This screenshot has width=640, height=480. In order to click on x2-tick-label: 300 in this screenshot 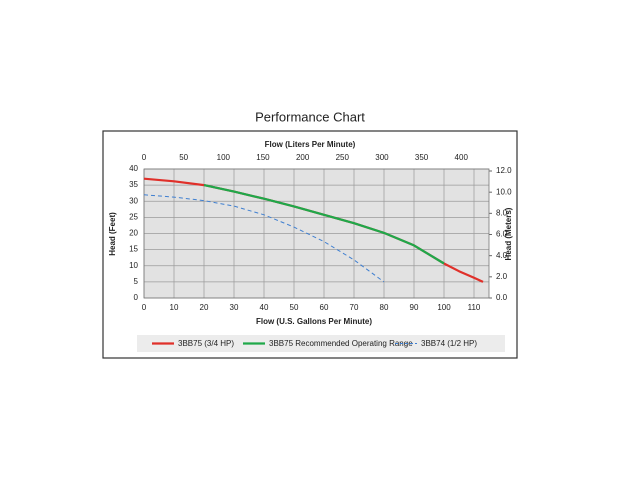, I will do `click(382, 157)`.